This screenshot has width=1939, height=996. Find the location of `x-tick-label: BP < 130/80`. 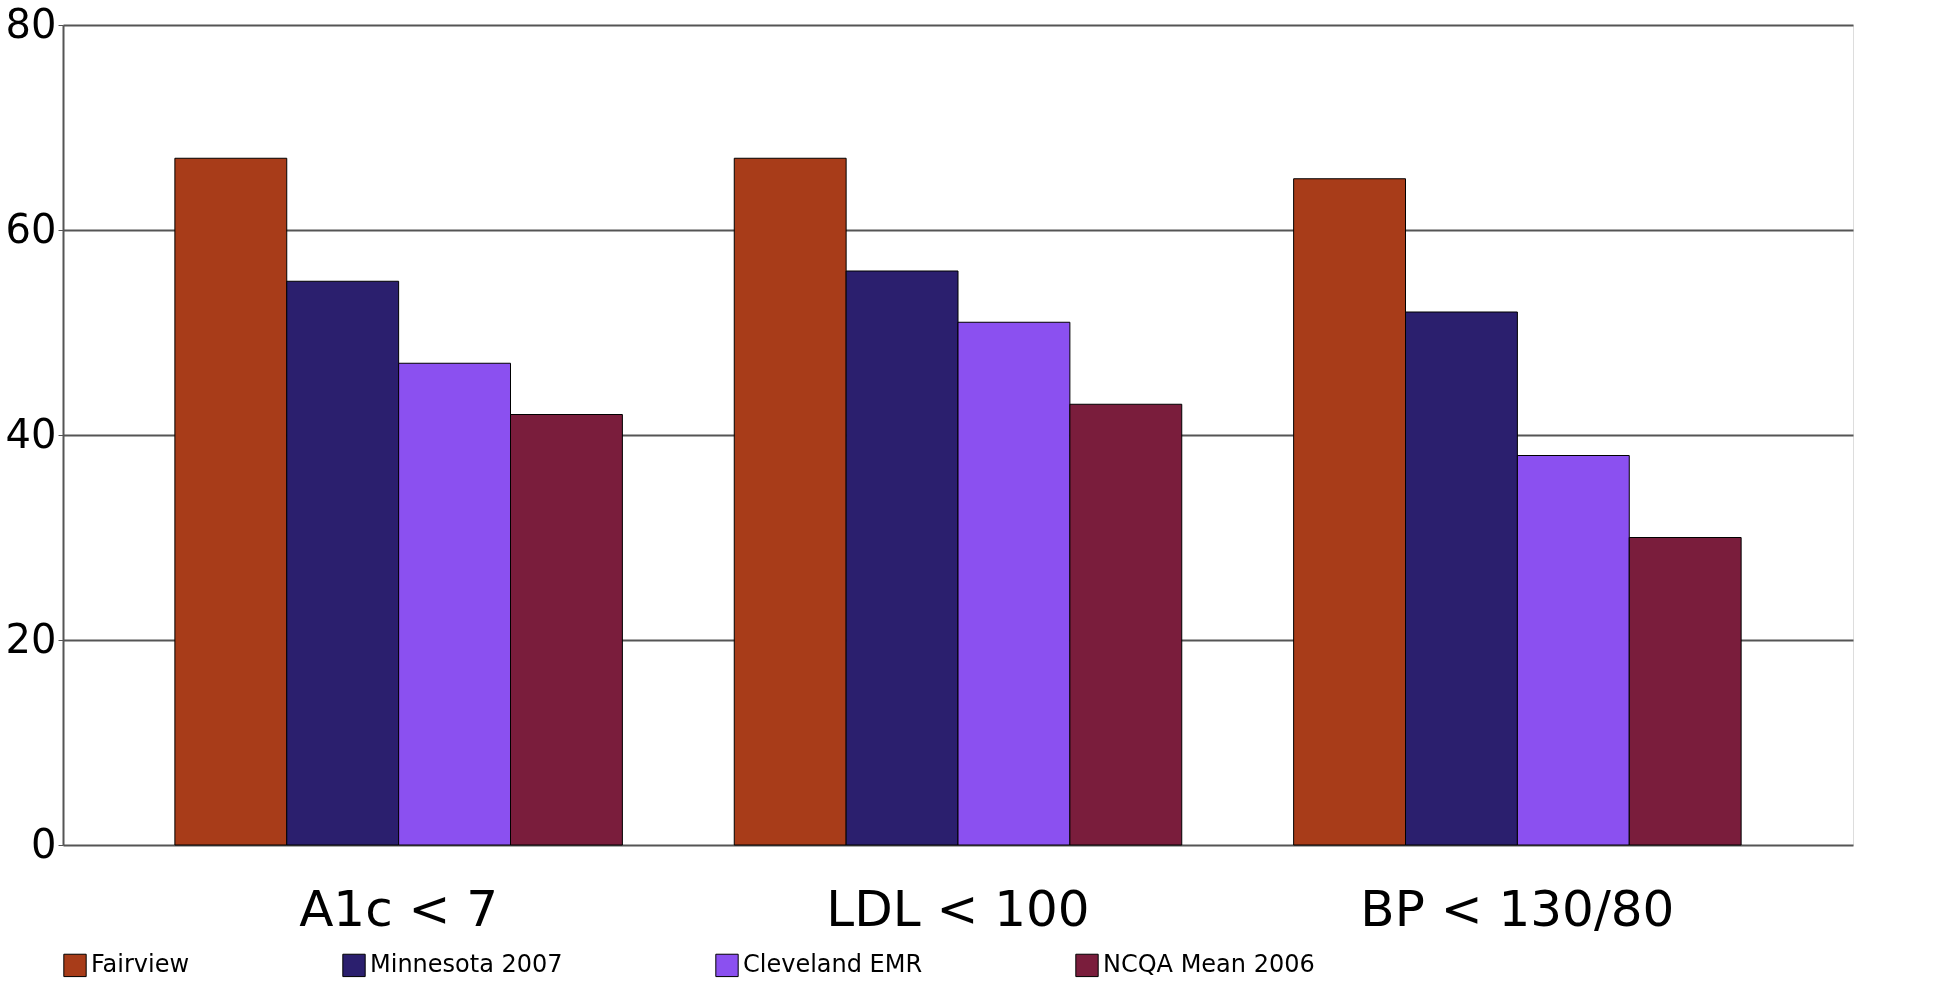

x-tick-label: BP < 130/80 is located at coordinates (1517, 908).